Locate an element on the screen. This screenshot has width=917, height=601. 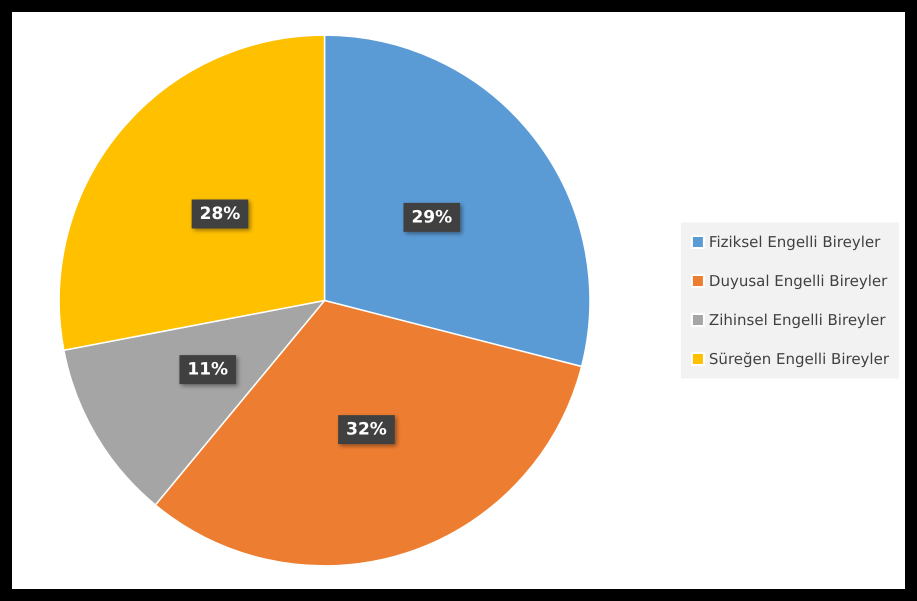
legend-label: Zihinsel Engelli Bireyler is located at coordinates (797, 320).